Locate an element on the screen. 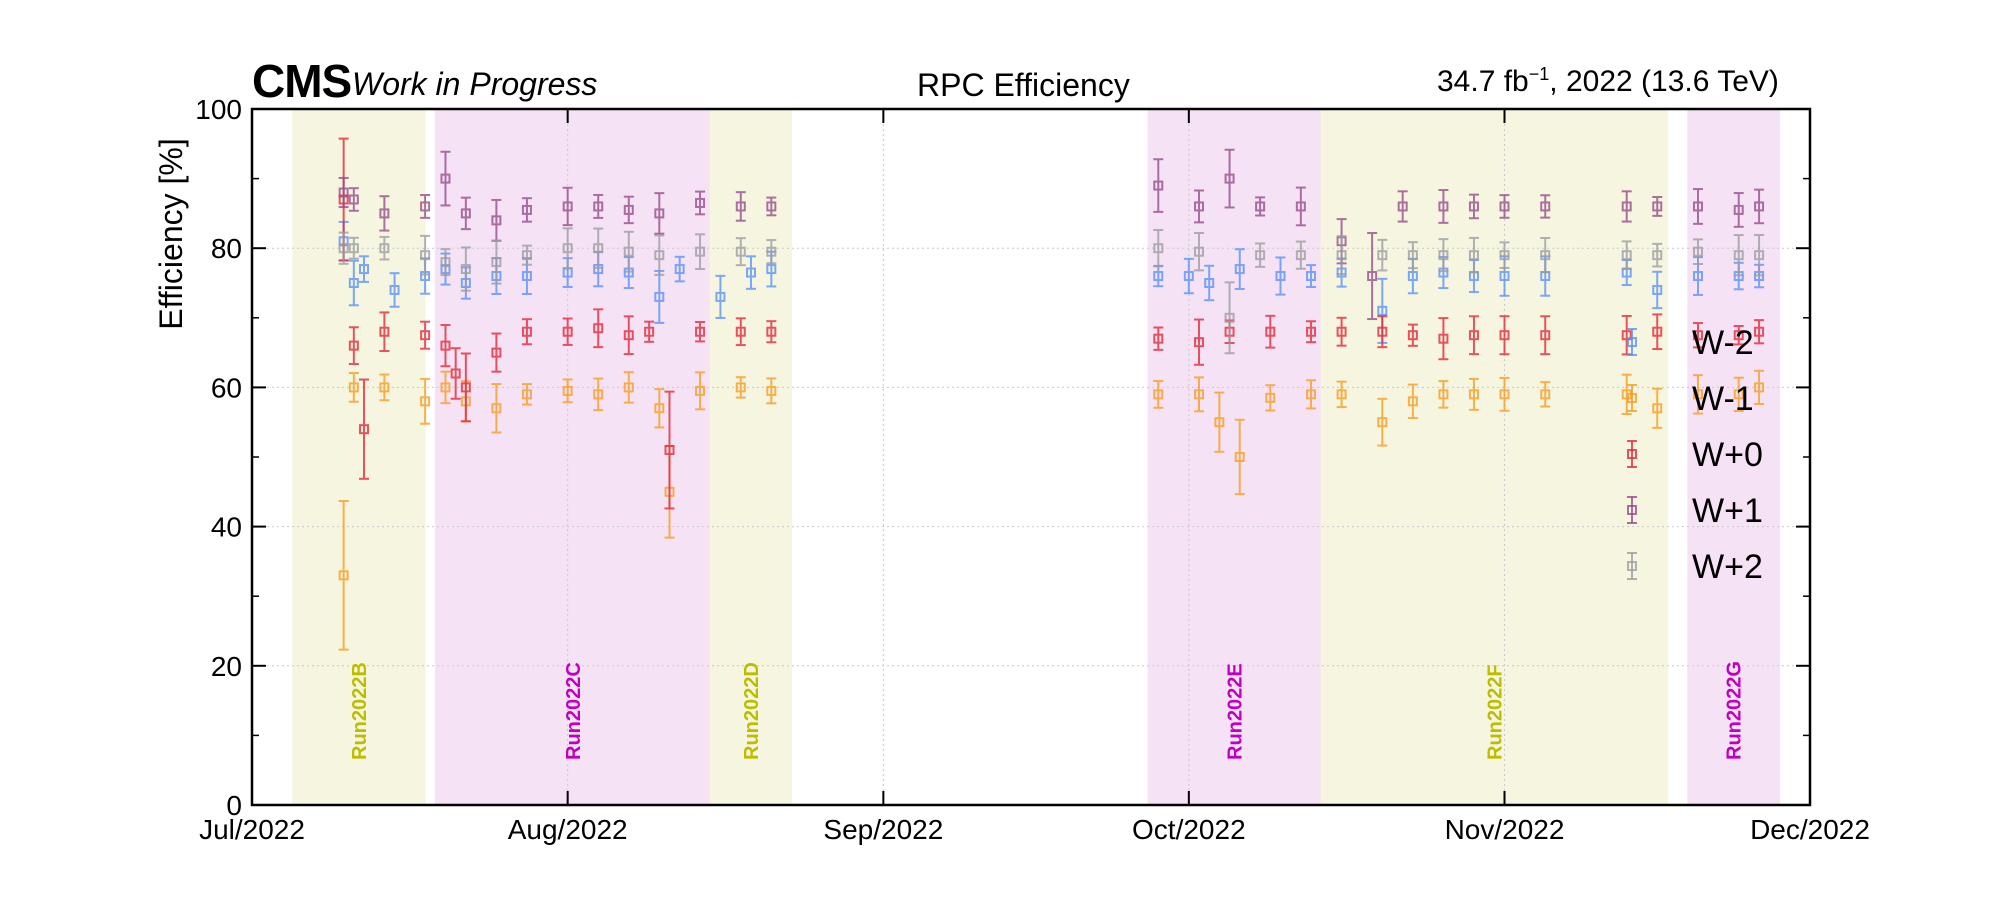 This screenshot has width=2000, height=900. series-W+1 is located at coordinates (1051, 234).